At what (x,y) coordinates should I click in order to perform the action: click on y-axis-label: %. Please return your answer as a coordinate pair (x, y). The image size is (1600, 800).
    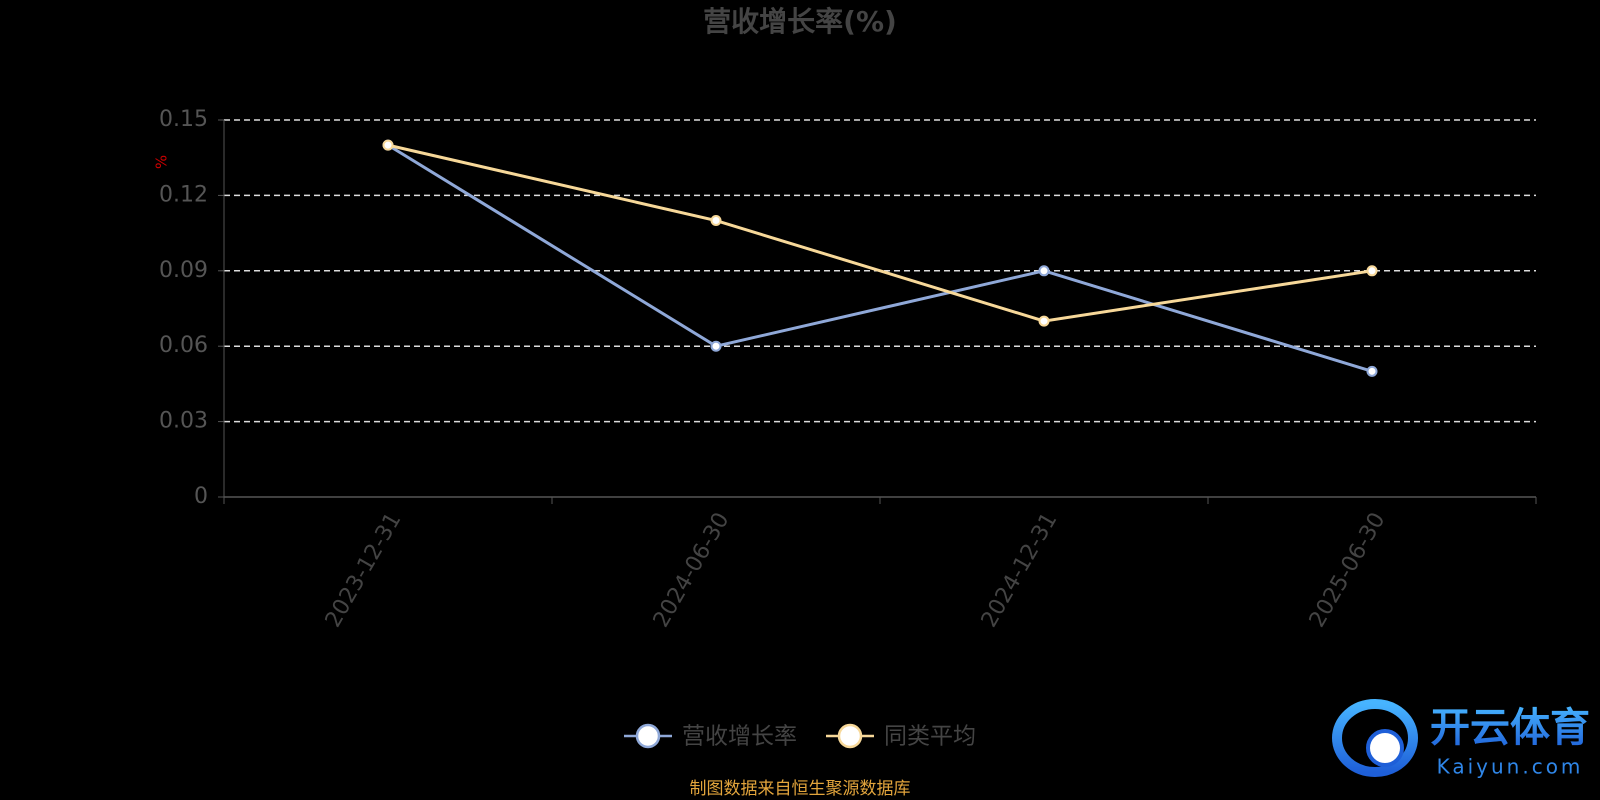
    Looking at the image, I should click on (162, 162).